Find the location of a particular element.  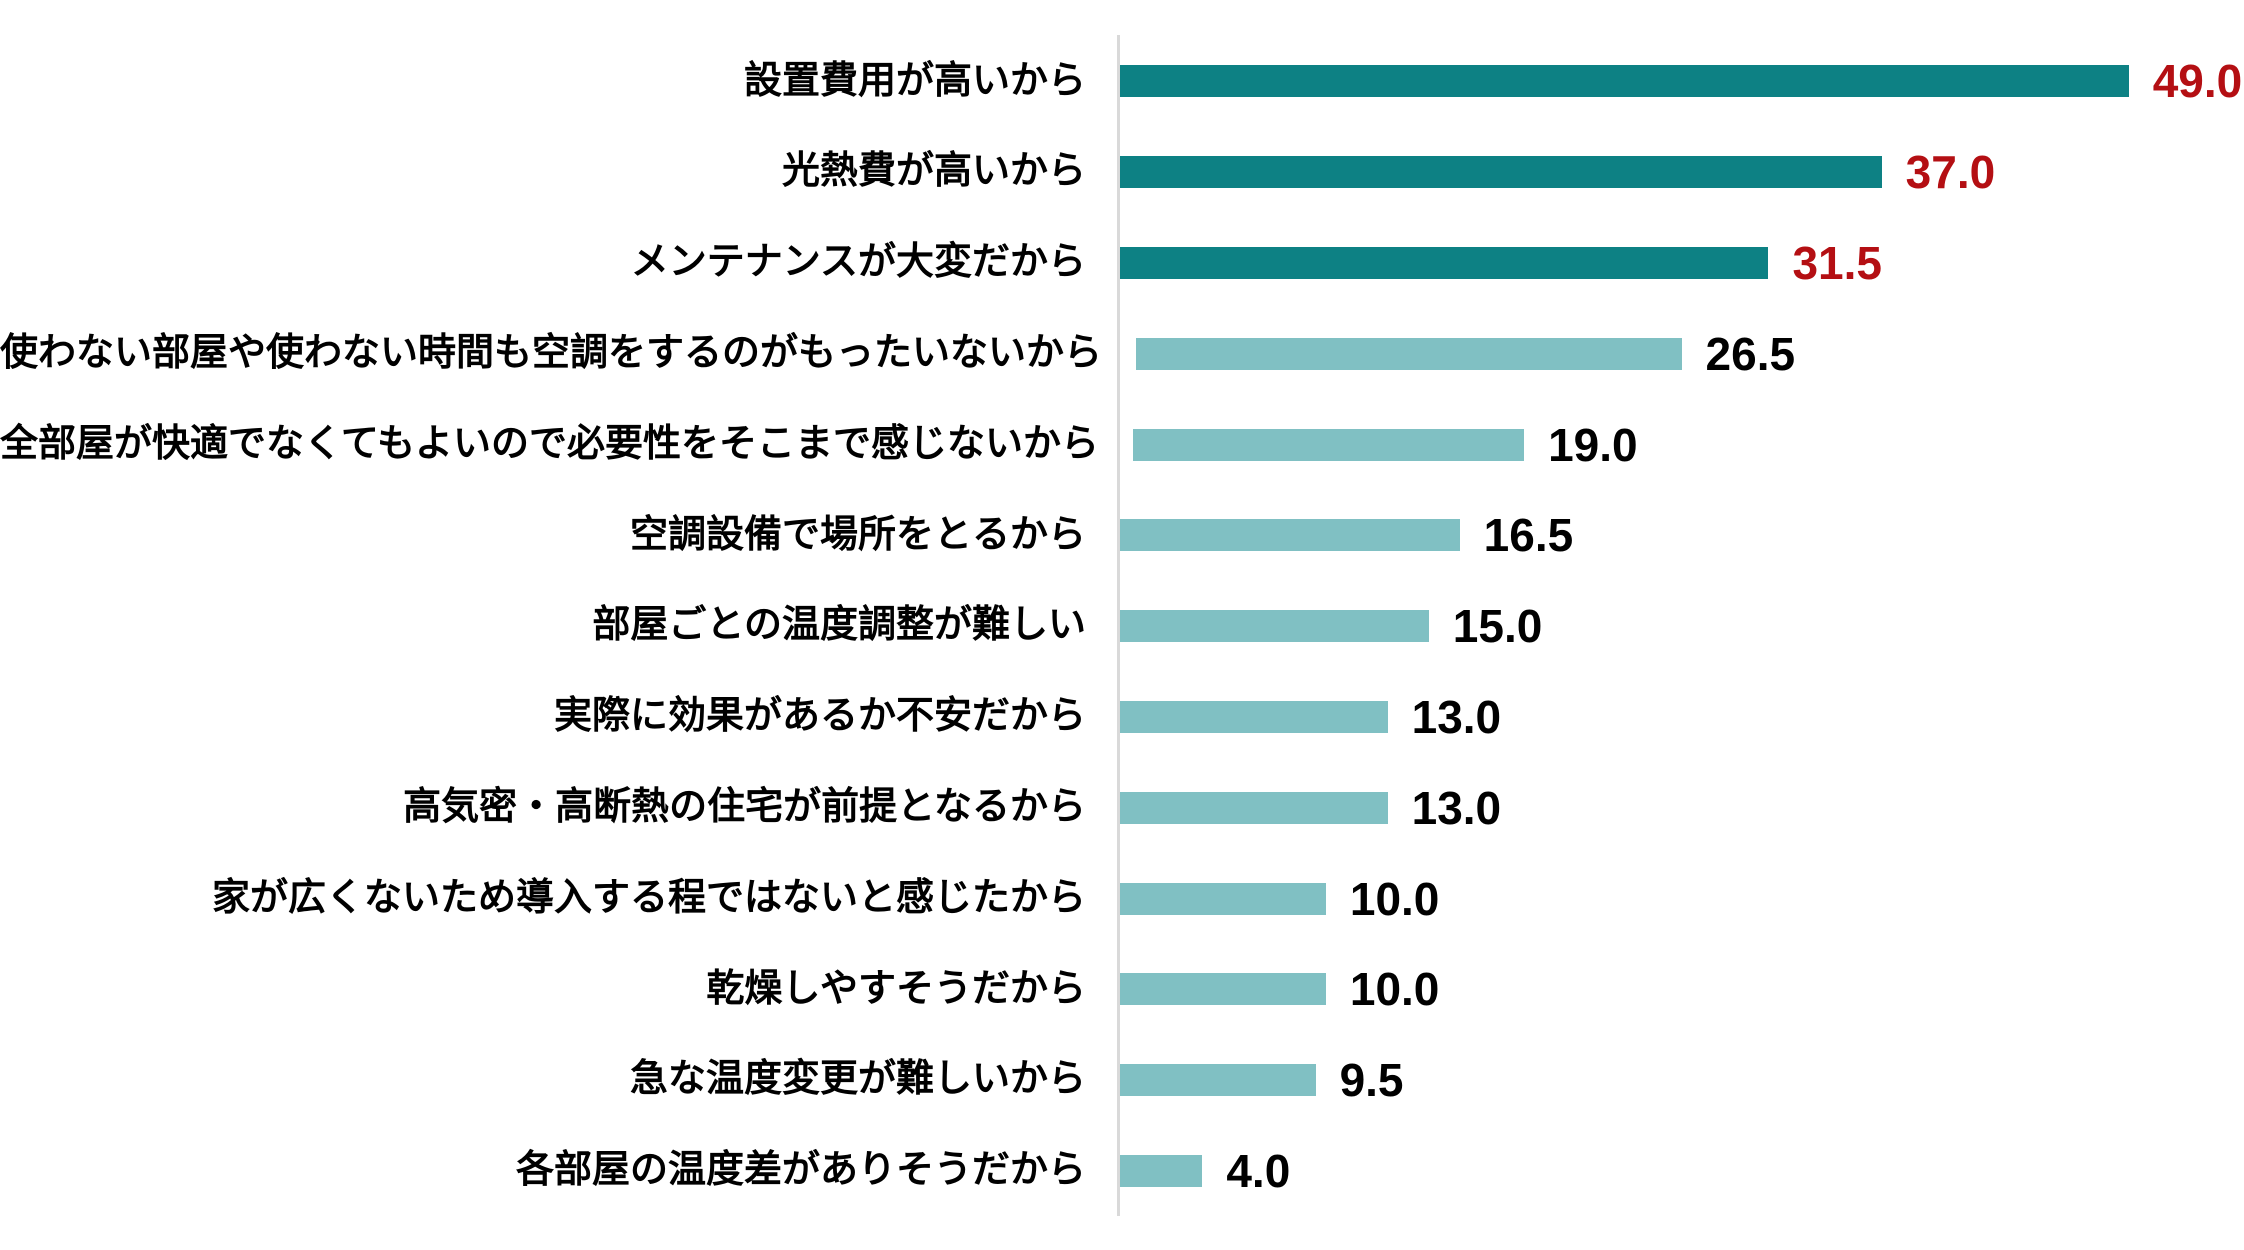

category-label: 実際に効果があるか不安だから is located at coordinates (819, 716).